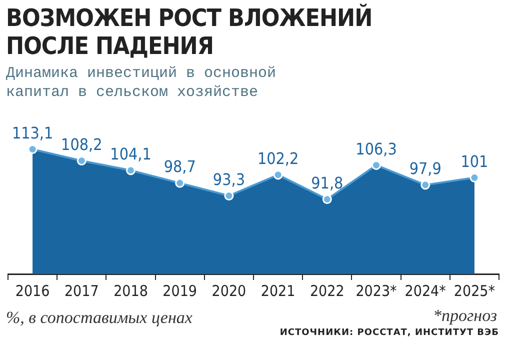  Describe the element at coordinates (32, 291) in the screenshot. I see `x-tick-label: 2016` at that location.